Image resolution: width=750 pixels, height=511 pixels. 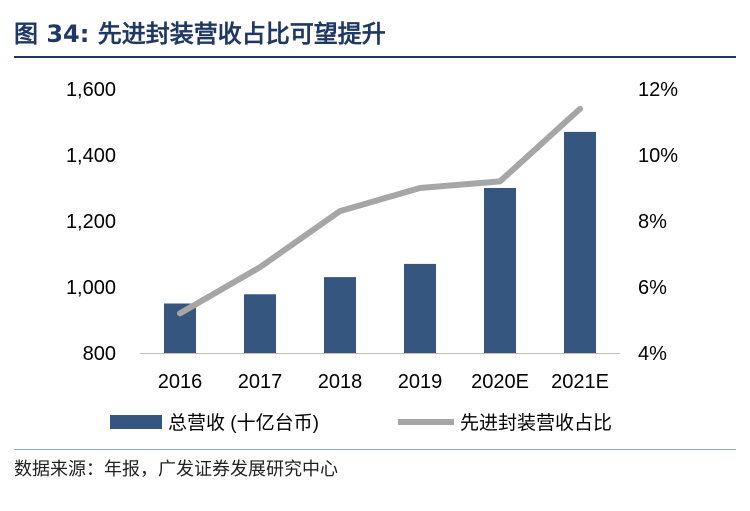 I want to click on y-right-tick-label: 6%, so click(x=652, y=288).